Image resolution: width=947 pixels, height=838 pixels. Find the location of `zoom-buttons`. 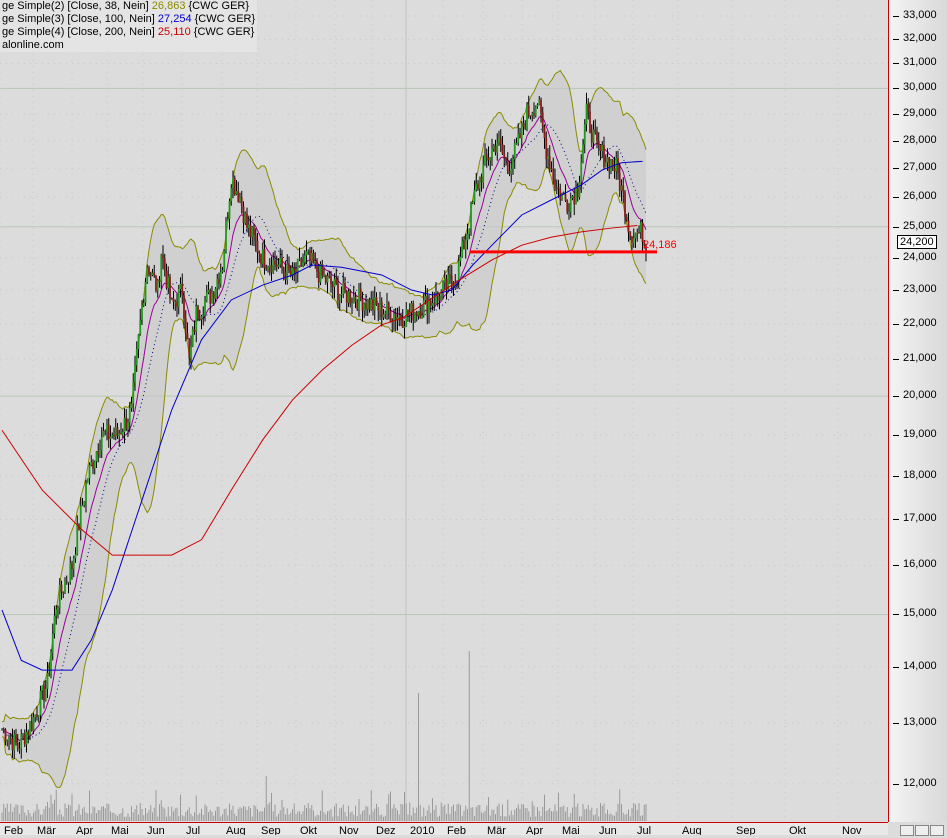

zoom-buttons is located at coordinates (922, 831).